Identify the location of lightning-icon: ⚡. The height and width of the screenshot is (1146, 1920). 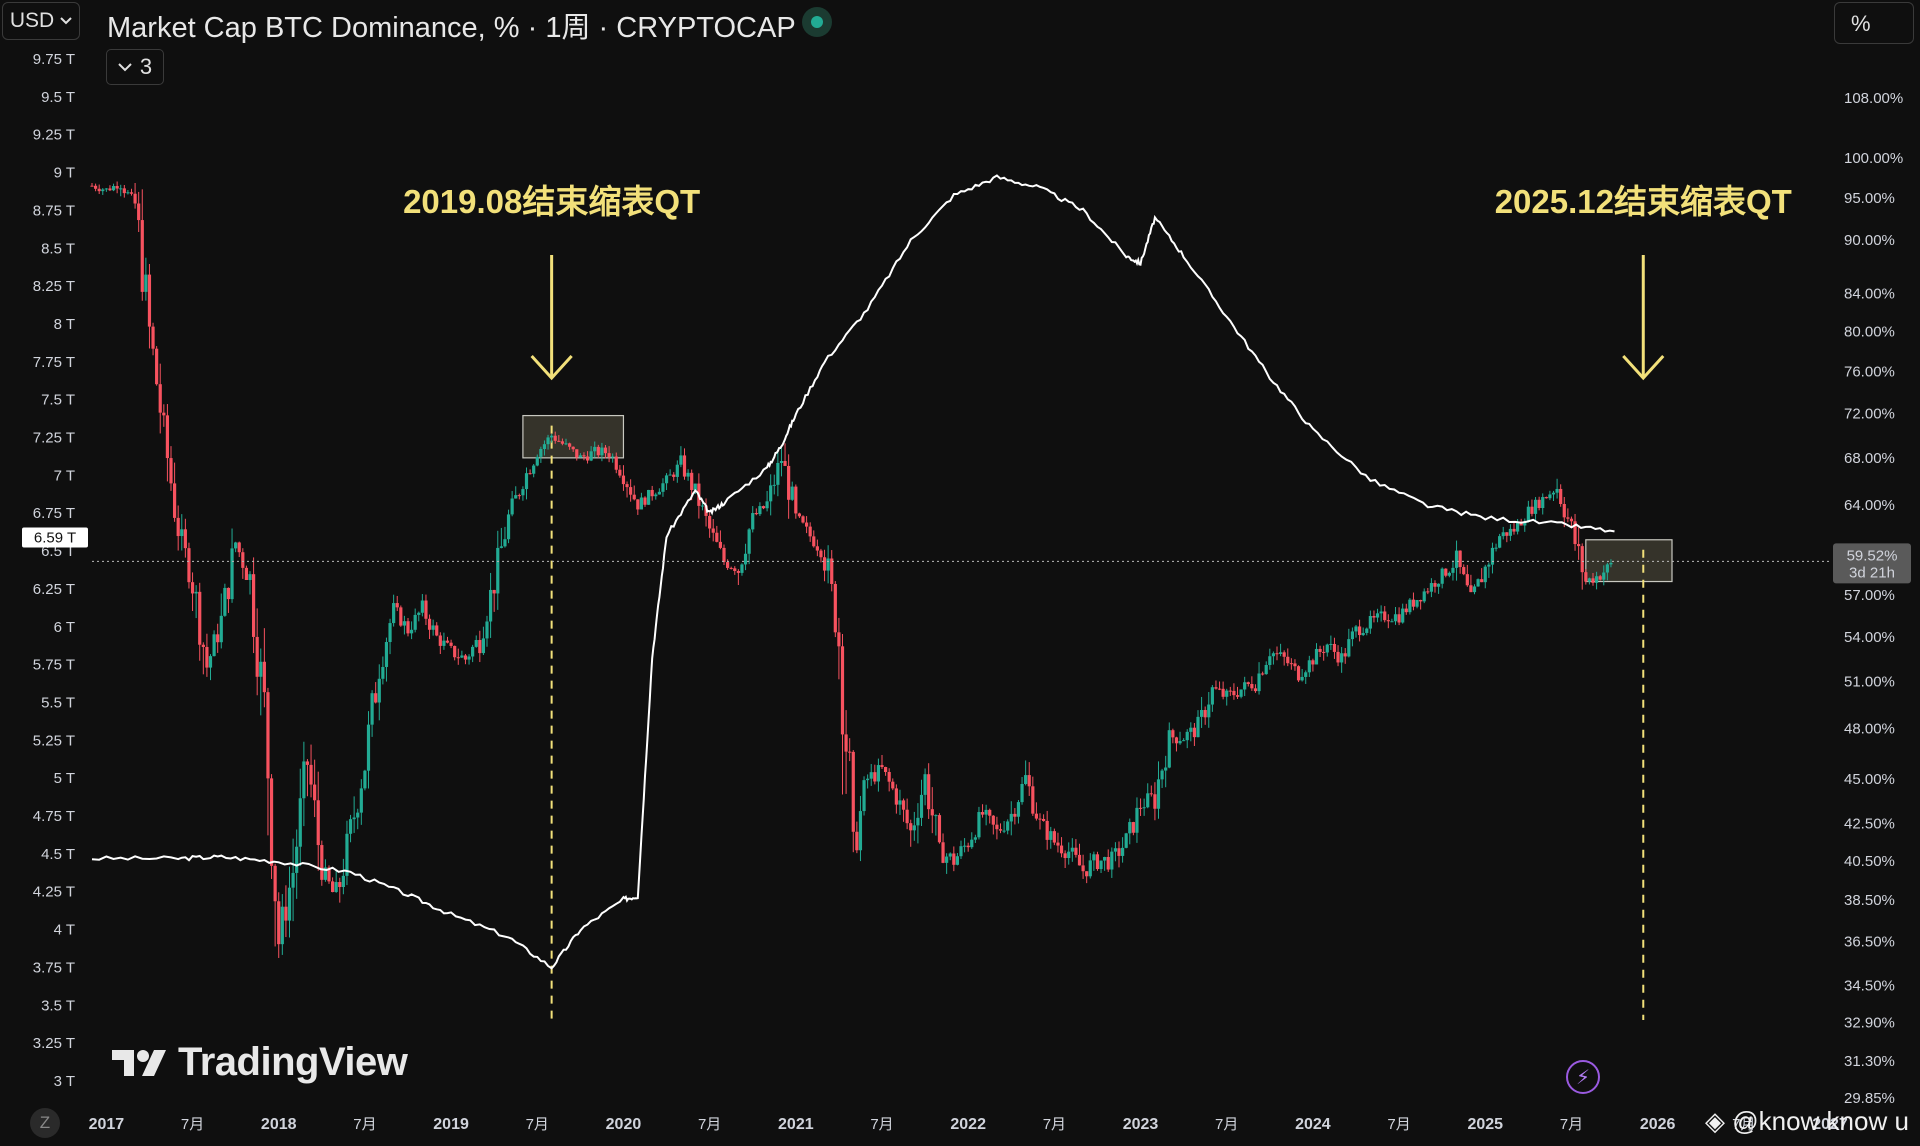
(1583, 1077).